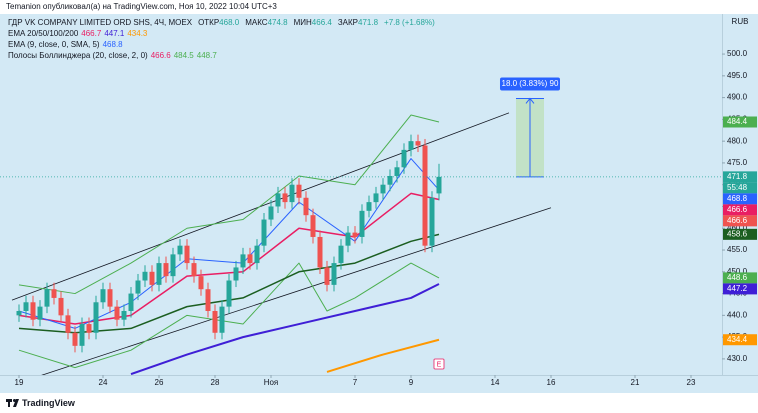 The height and width of the screenshot is (413, 758). What do you see at coordinates (737, 227) in the screenshot?
I see `y-tick-label: 460.0` at bounding box center [737, 227].